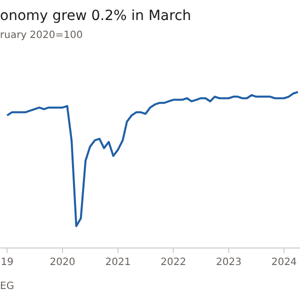 The height and width of the screenshot is (300, 300). I want to click on chart-subtitle: ruary 2020=100, so click(41, 35).